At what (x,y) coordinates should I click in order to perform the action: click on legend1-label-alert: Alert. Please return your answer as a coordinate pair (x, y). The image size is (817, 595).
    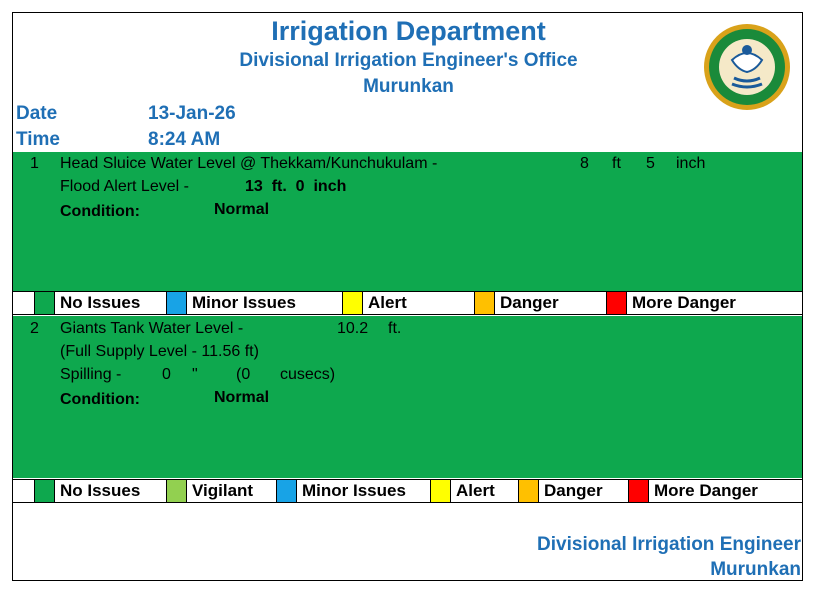
    Looking at the image, I should click on (387, 302).